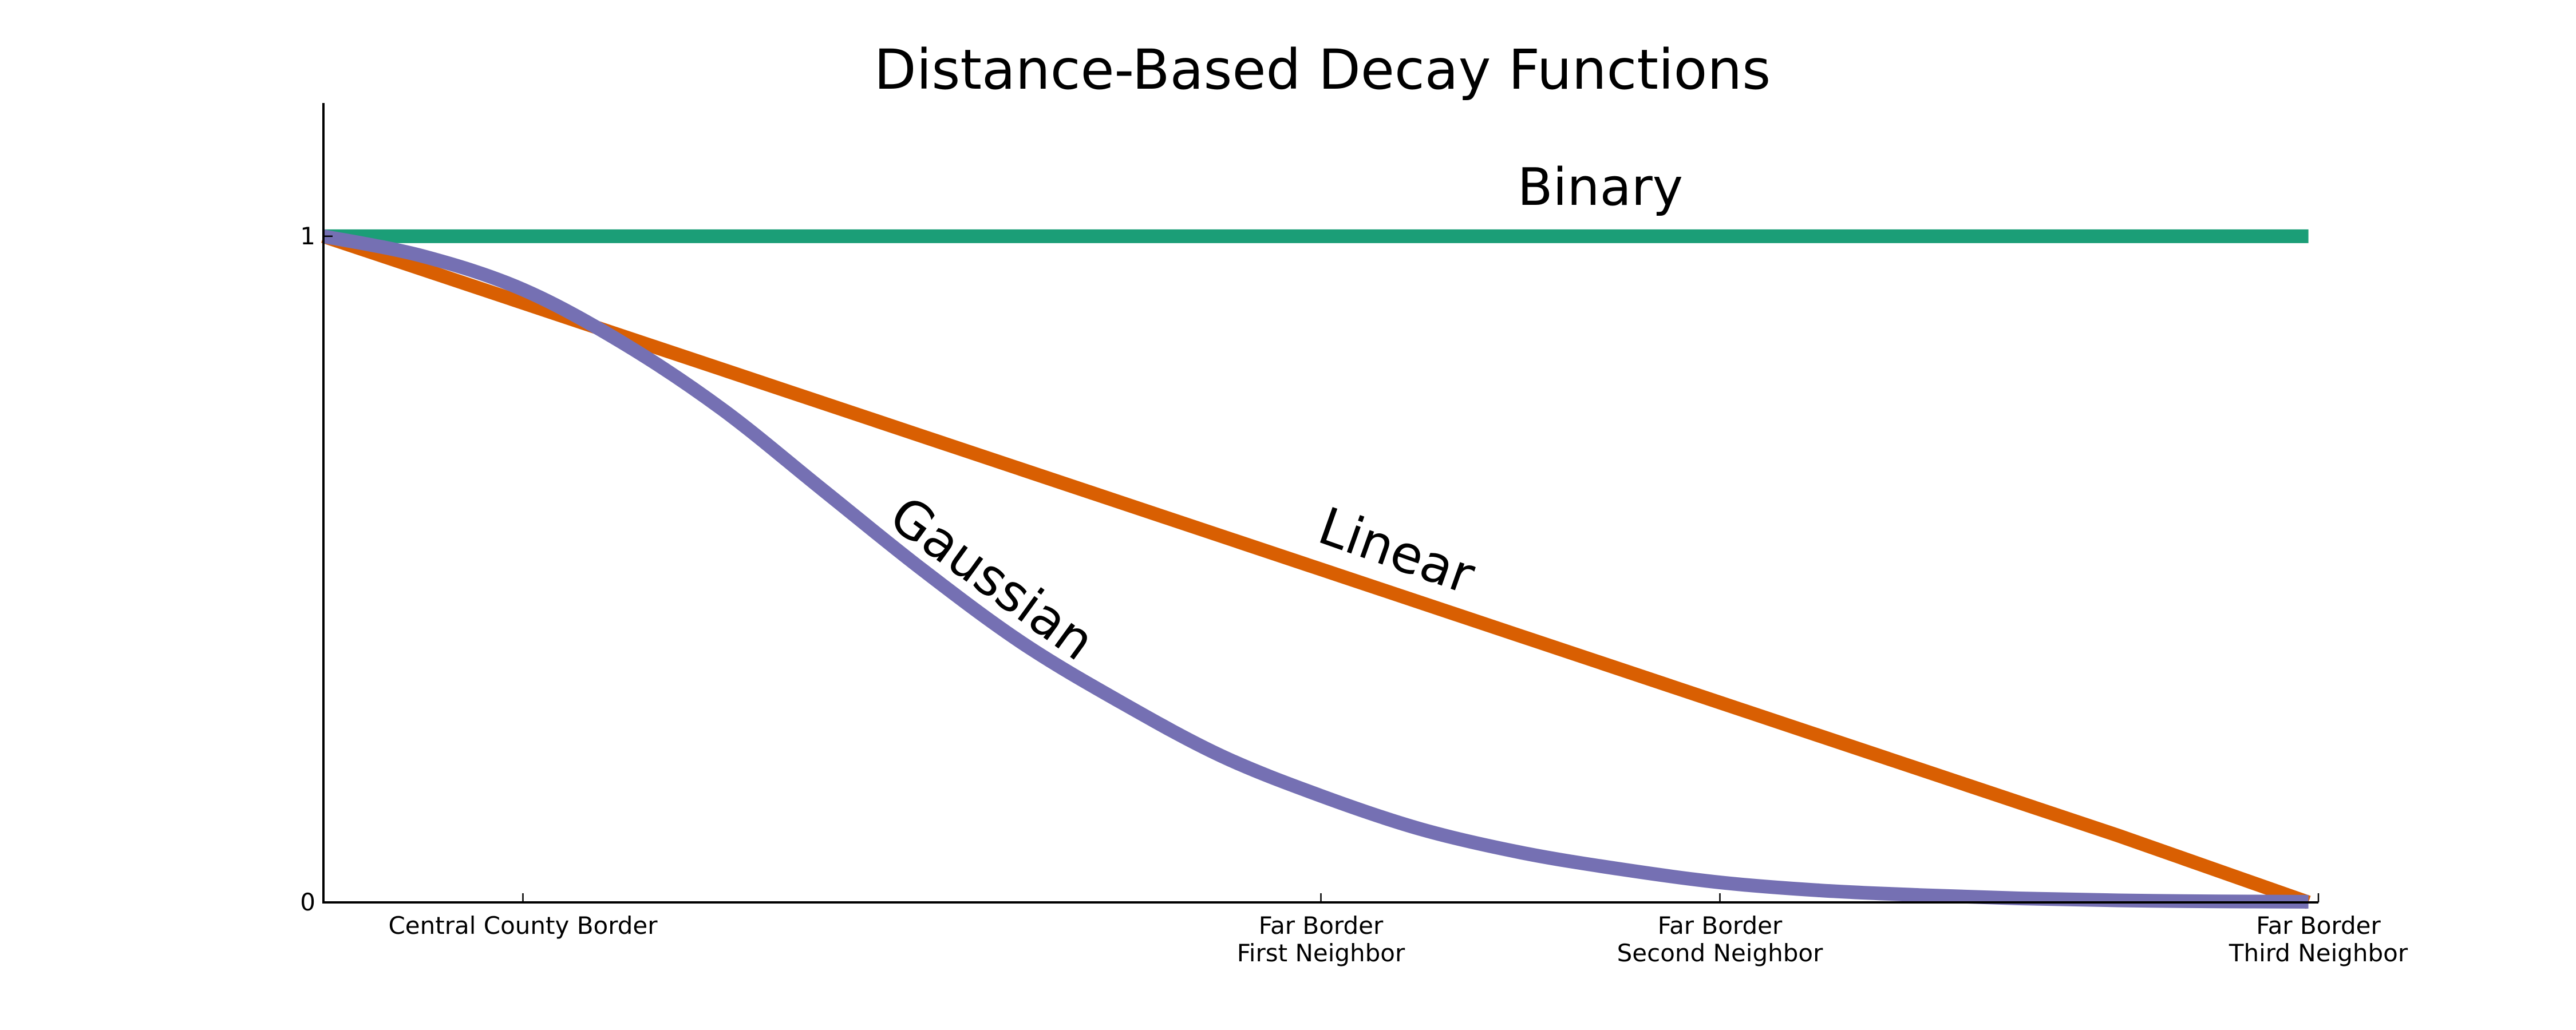 The width and height of the screenshot is (2576, 1030). Describe the element at coordinates (992, 578) in the screenshot. I see `series-label-gaussian: Gaussian` at that location.